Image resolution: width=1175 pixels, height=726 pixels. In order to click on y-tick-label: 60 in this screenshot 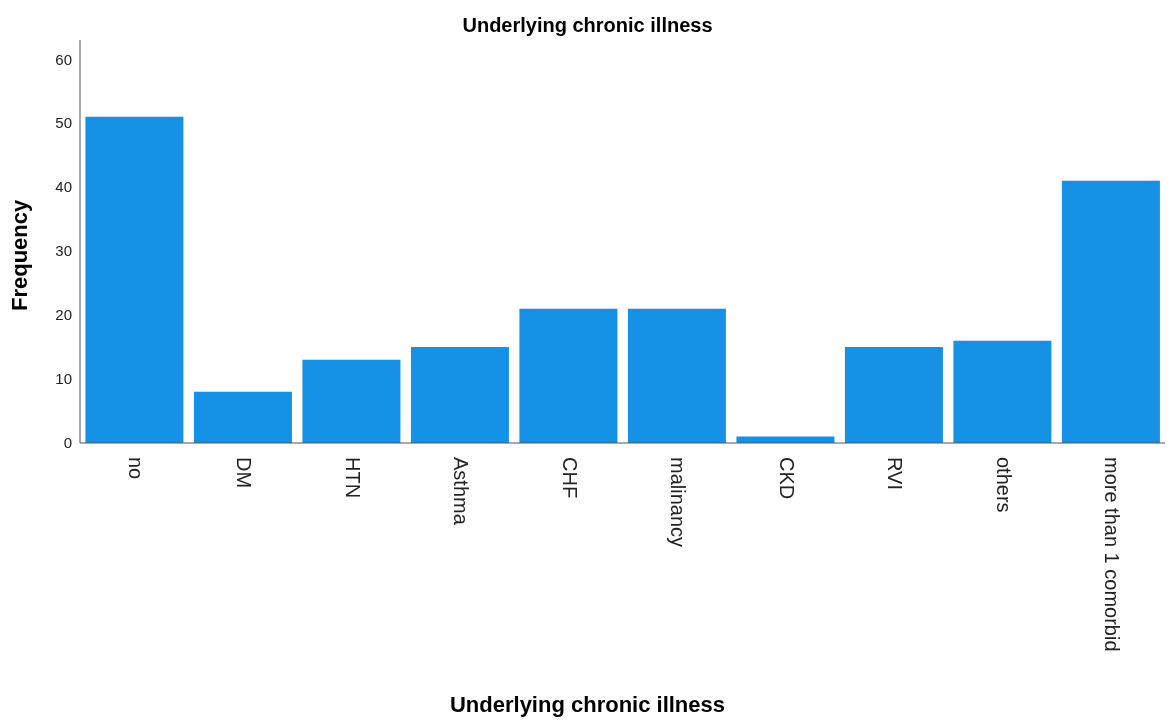, I will do `click(63, 59)`.